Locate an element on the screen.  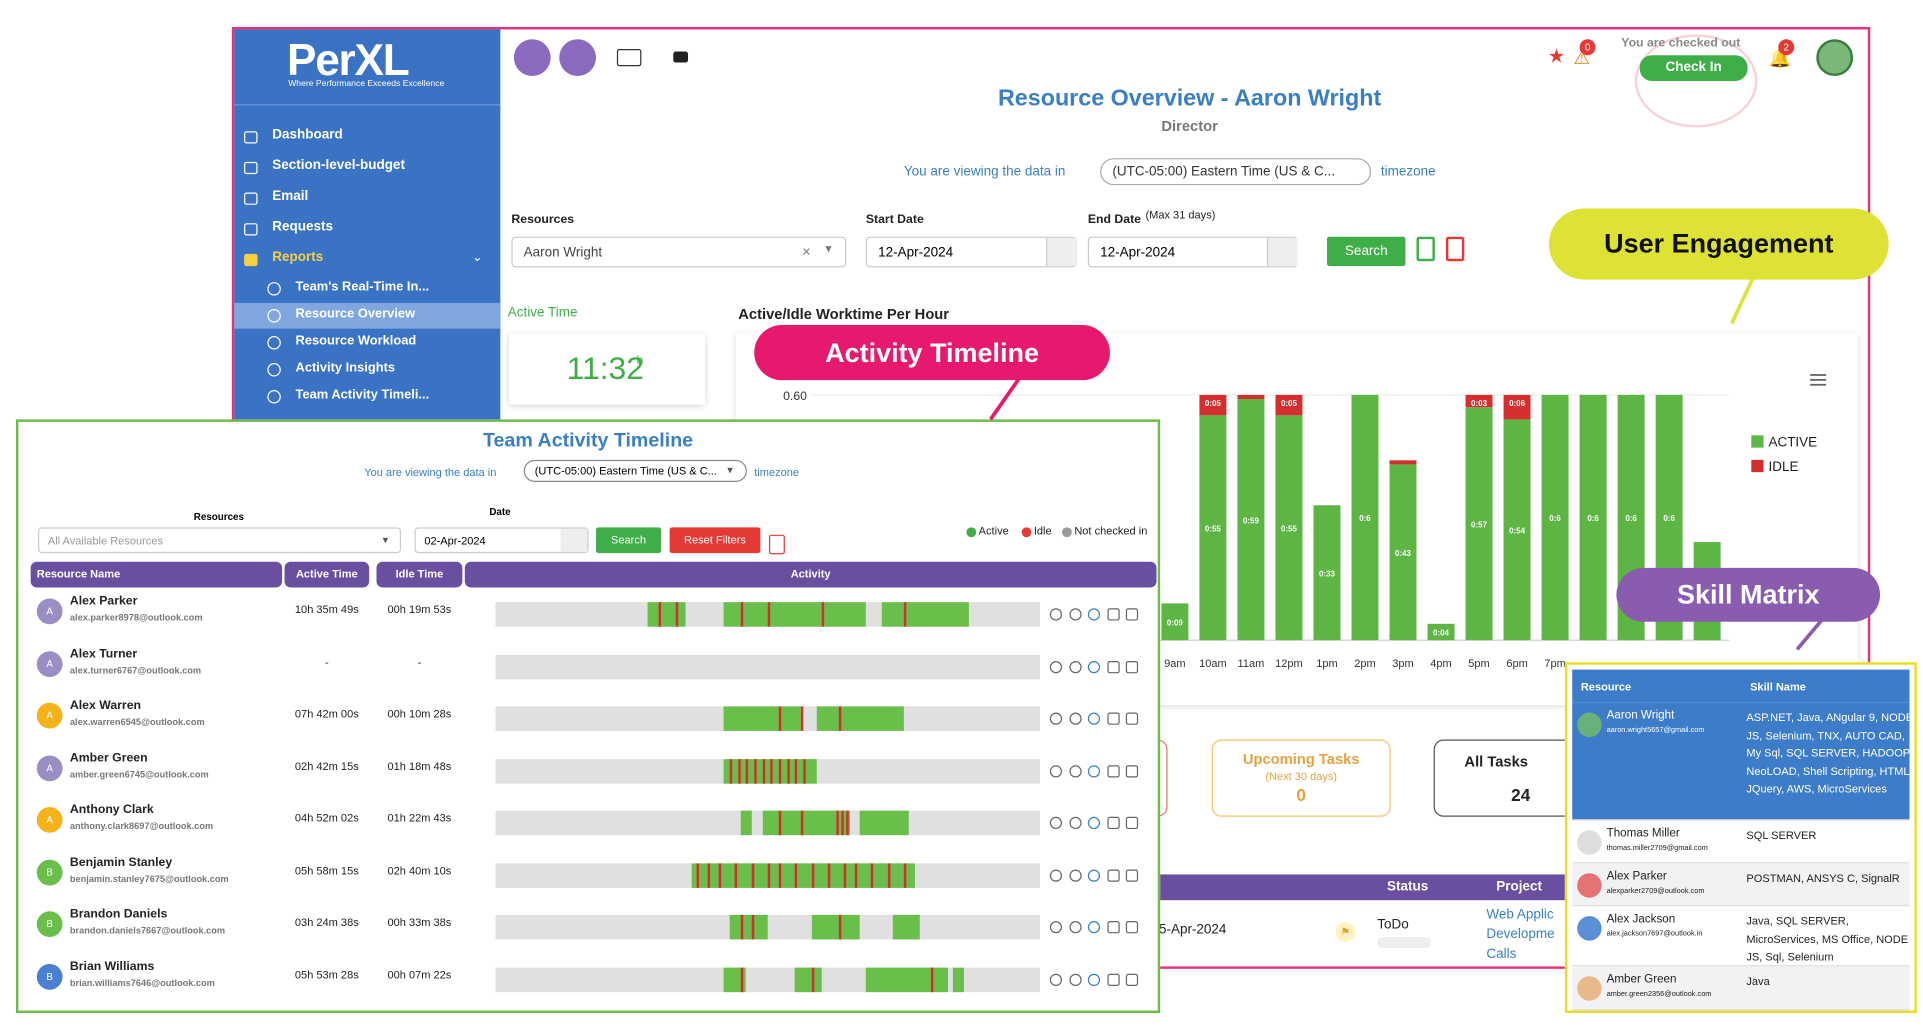
bar-segment is located at coordinates (1403, 462).